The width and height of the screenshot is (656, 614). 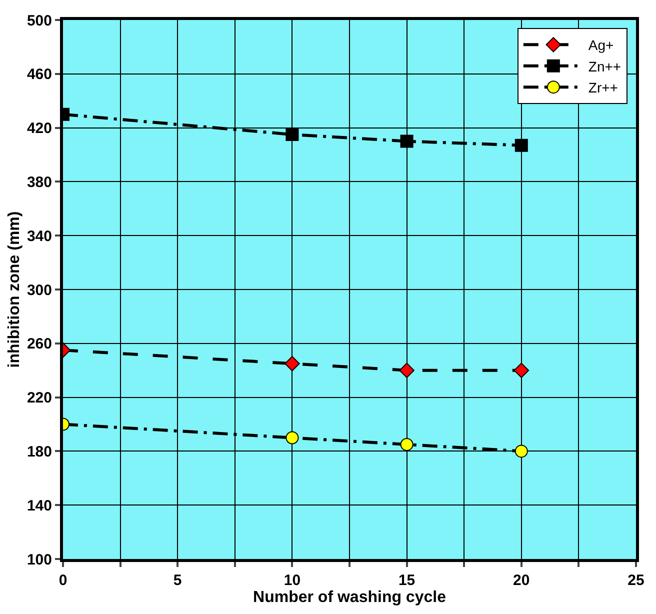 I want to click on y-tick-label: 100, so click(x=39, y=559).